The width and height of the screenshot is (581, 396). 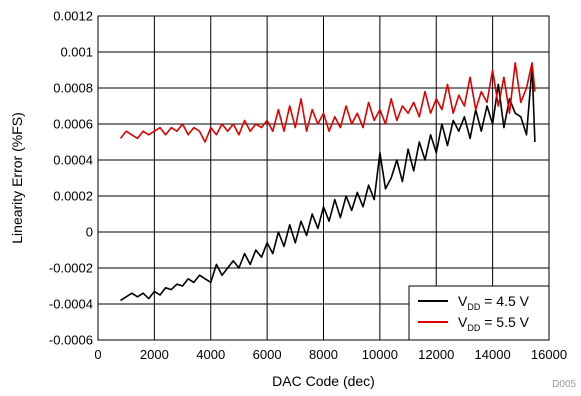 What do you see at coordinates (97, 354) in the screenshot?
I see `x-tick-label: 0` at bounding box center [97, 354].